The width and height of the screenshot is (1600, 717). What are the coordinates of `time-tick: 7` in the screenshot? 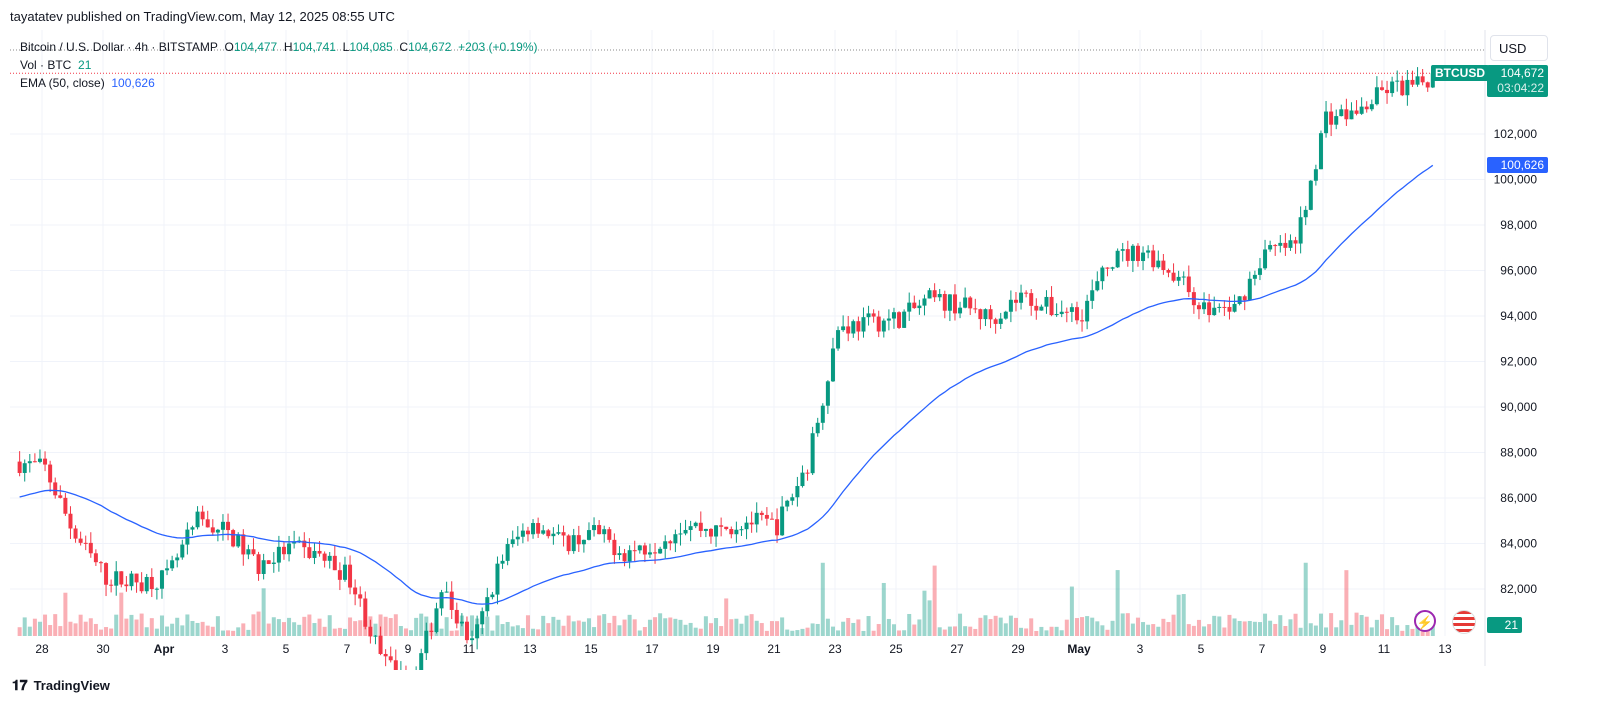 It's located at (347, 649).